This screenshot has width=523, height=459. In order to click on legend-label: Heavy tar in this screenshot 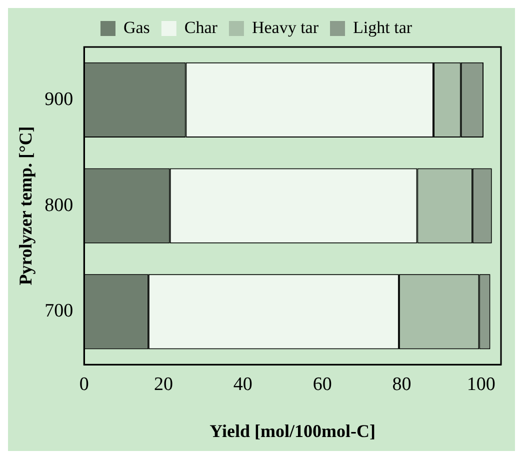, I will do `click(285, 27)`.